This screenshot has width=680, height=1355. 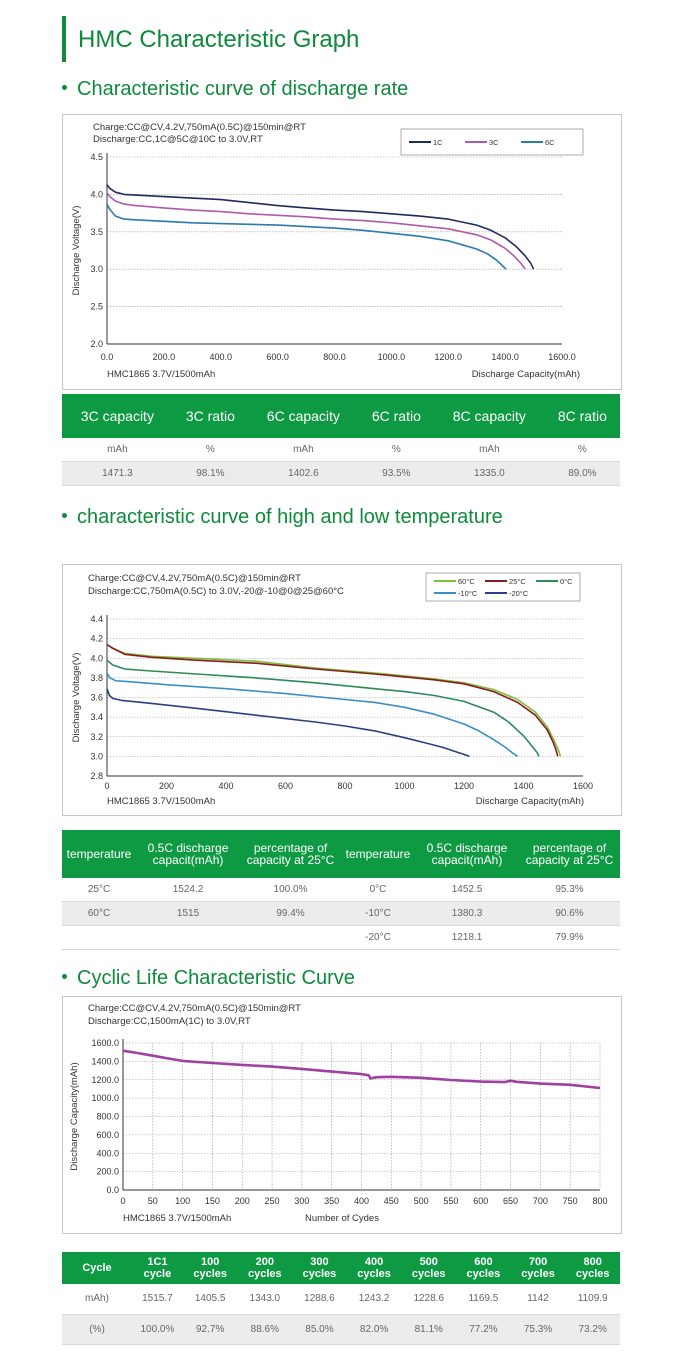 What do you see at coordinates (583, 786) in the screenshot?
I see `x-tick-label: 1600` at bounding box center [583, 786].